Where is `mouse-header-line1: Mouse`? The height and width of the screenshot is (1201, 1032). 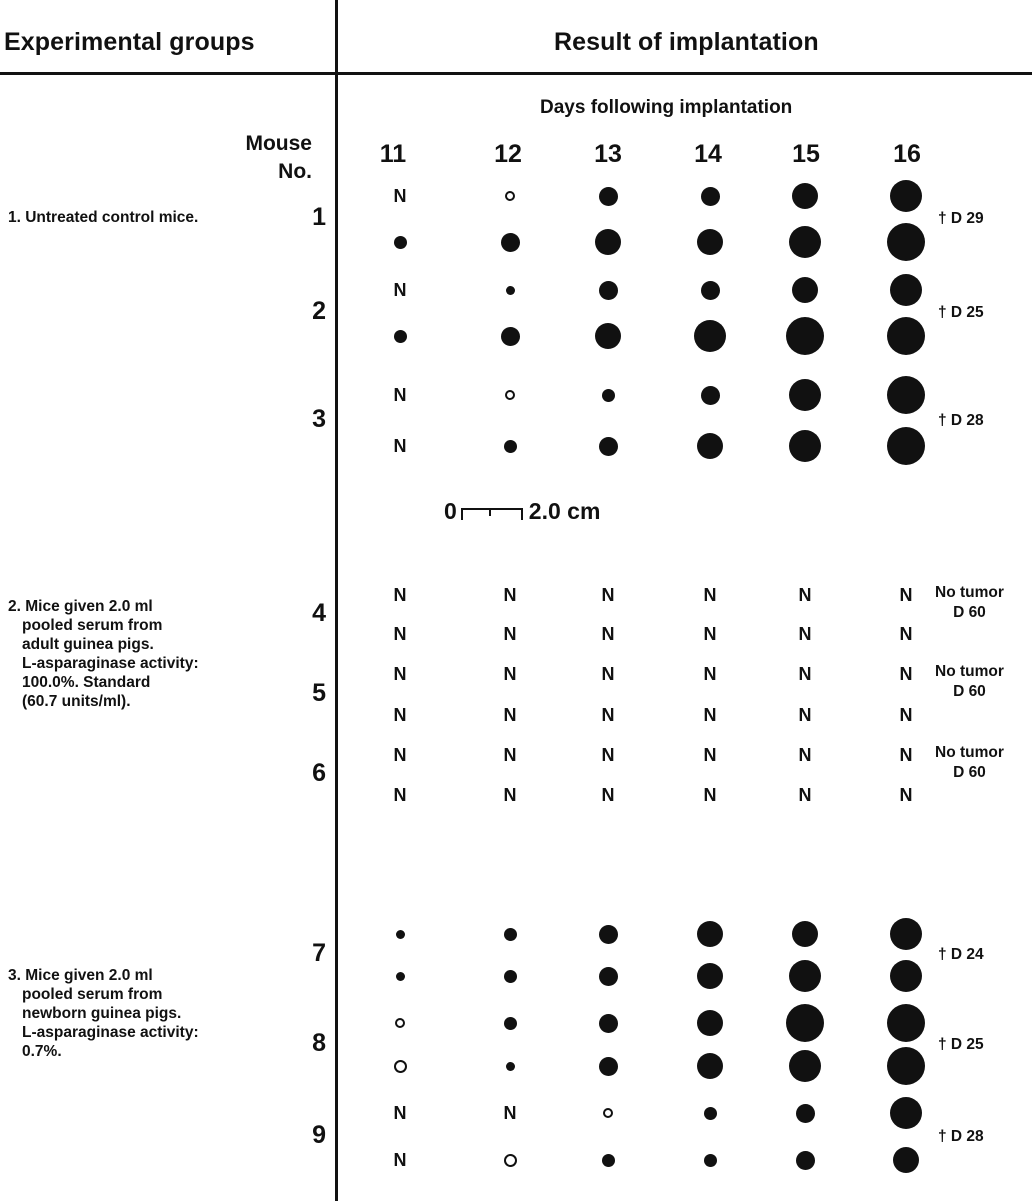
mouse-header-line1: Mouse is located at coordinates (278, 143).